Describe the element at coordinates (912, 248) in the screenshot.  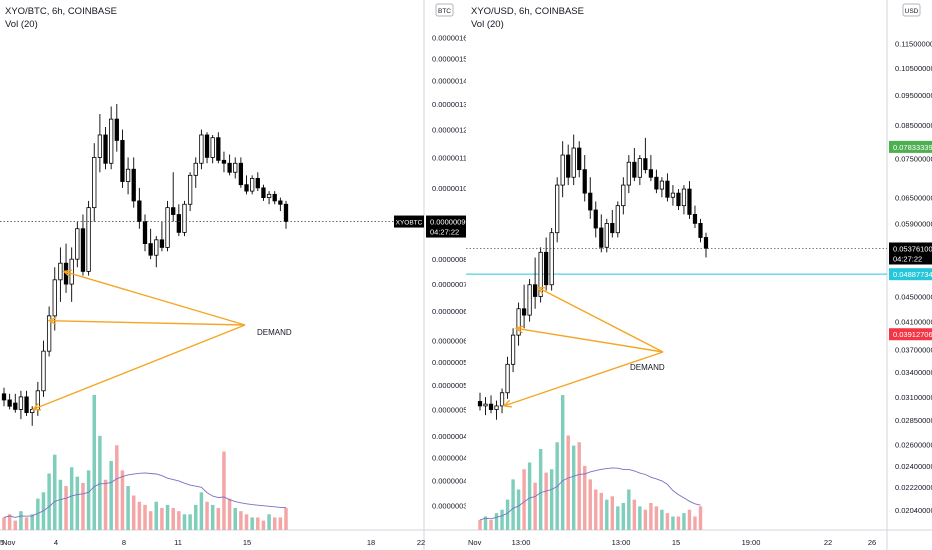
I see `last-price-value: 0.05376100` at that location.